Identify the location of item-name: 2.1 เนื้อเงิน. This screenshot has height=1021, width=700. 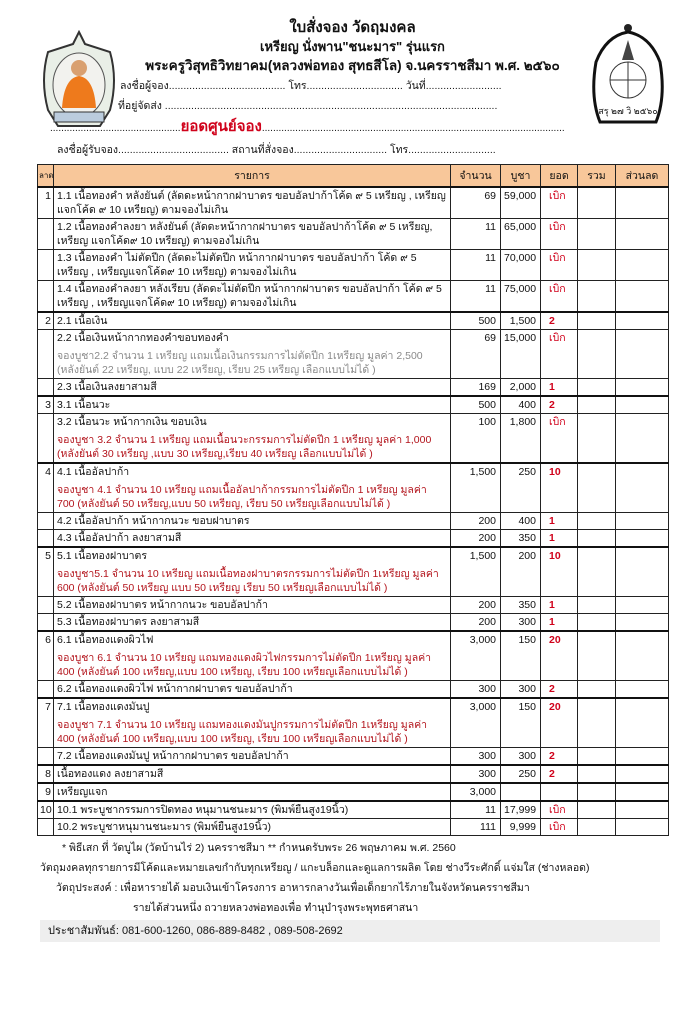
(82, 321).